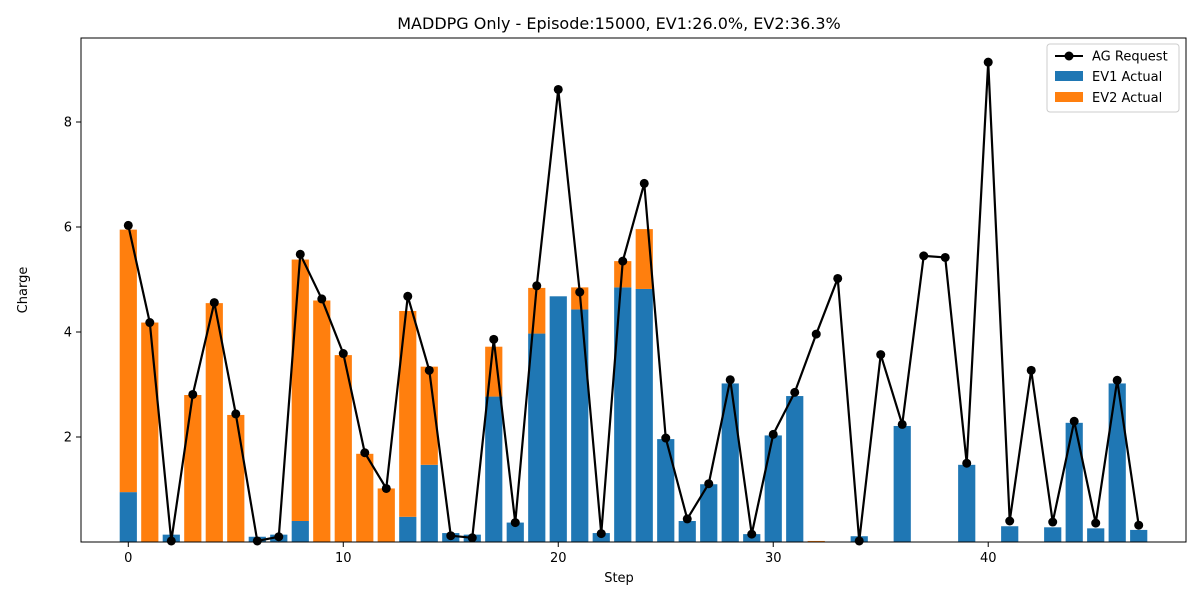 This screenshot has width=1200, height=600. Describe the element at coordinates (68, 123) in the screenshot. I see `y-tick-label: 8` at that location.